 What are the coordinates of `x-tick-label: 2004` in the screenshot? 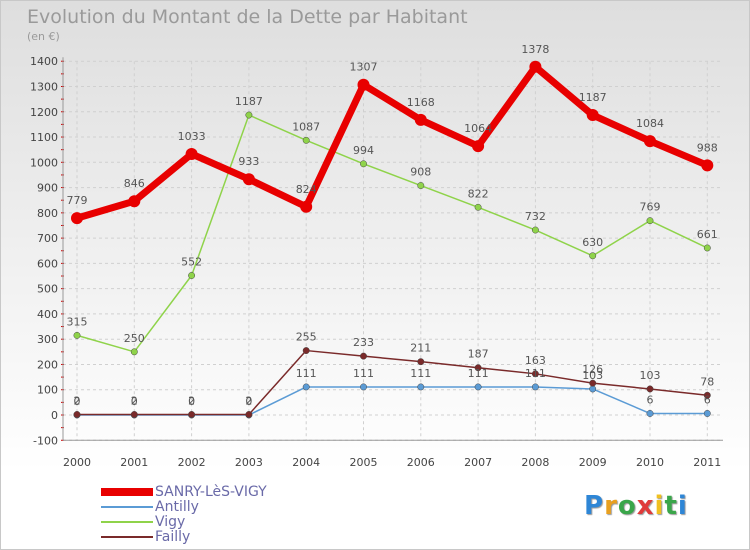 It's located at (306, 462).